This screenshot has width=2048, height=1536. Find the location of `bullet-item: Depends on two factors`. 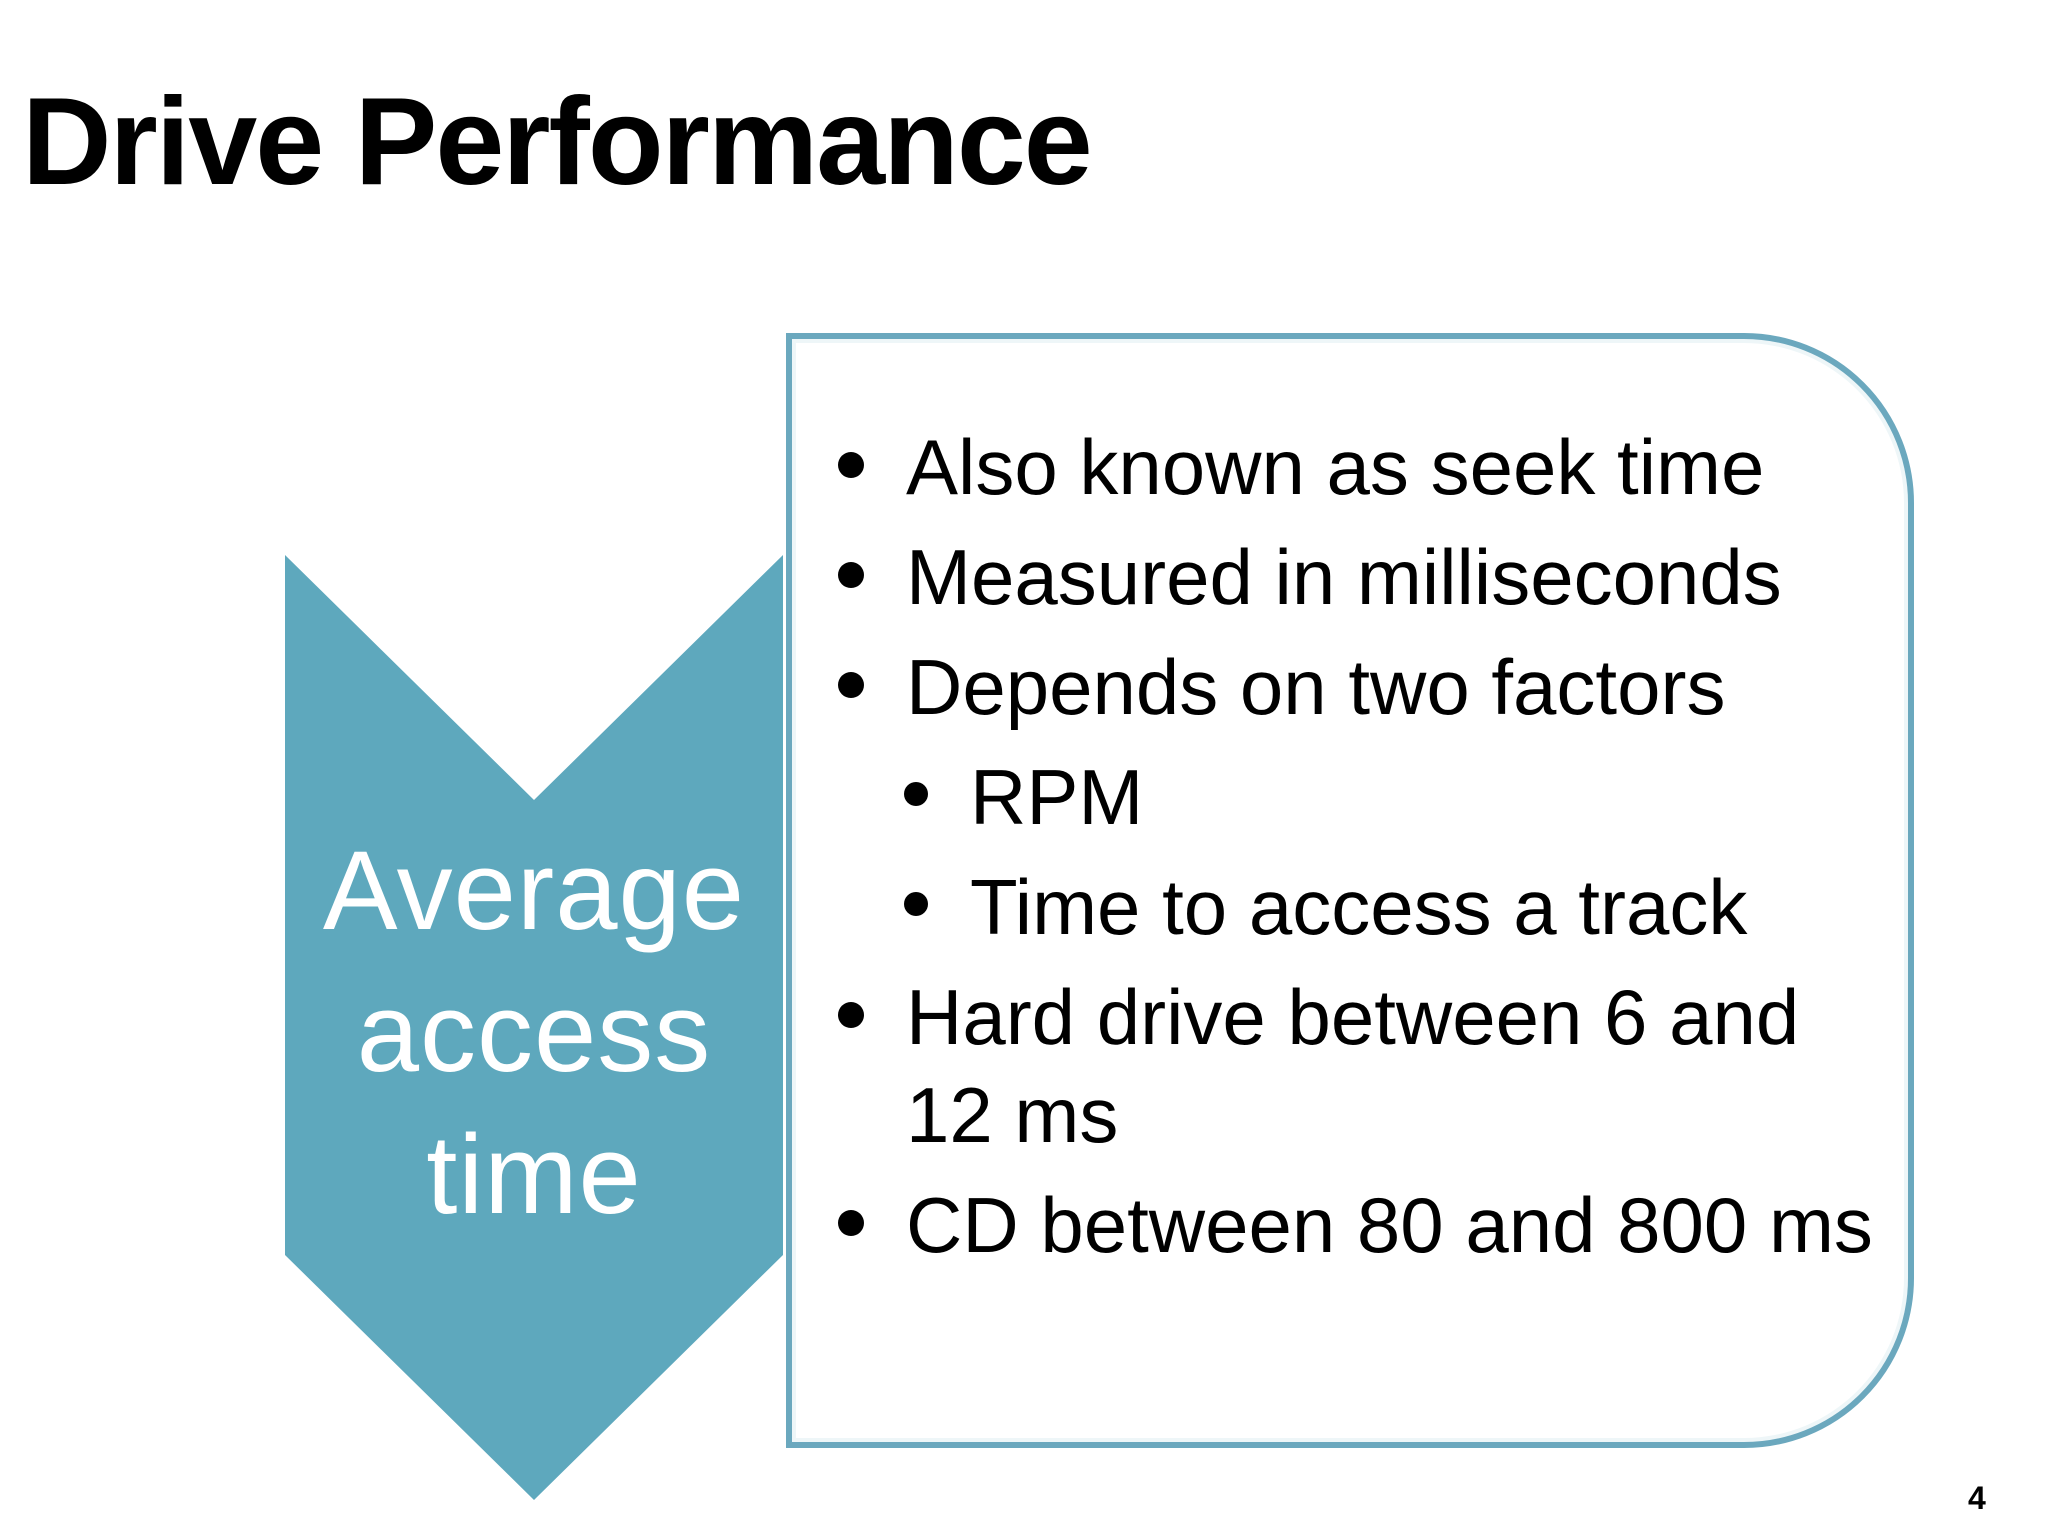

bullet-item: Depends on two factors is located at coordinates (1366, 687).